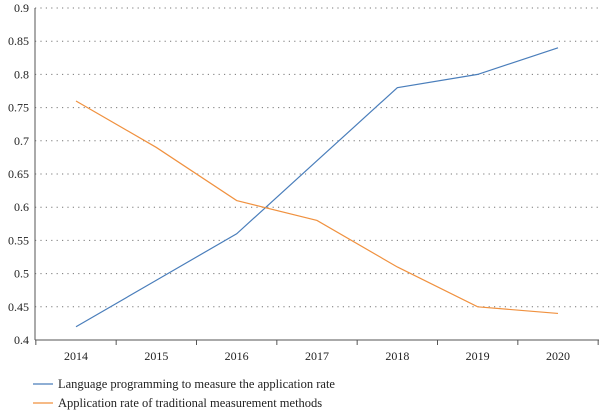  What do you see at coordinates (18, 240) in the screenshot?
I see `y-tick-label: 0.55` at bounding box center [18, 240].